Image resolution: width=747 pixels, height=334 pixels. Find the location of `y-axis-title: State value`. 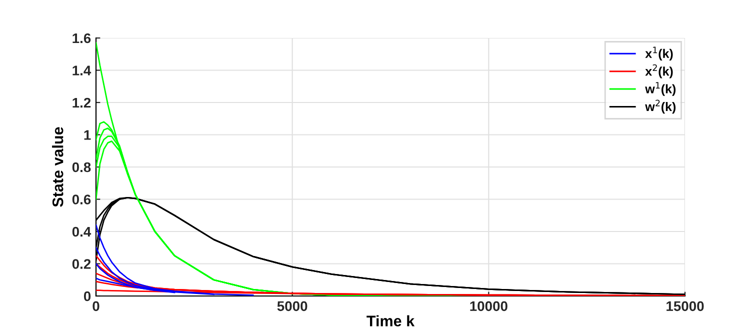

y-axis-title: State value is located at coordinates (58, 167).